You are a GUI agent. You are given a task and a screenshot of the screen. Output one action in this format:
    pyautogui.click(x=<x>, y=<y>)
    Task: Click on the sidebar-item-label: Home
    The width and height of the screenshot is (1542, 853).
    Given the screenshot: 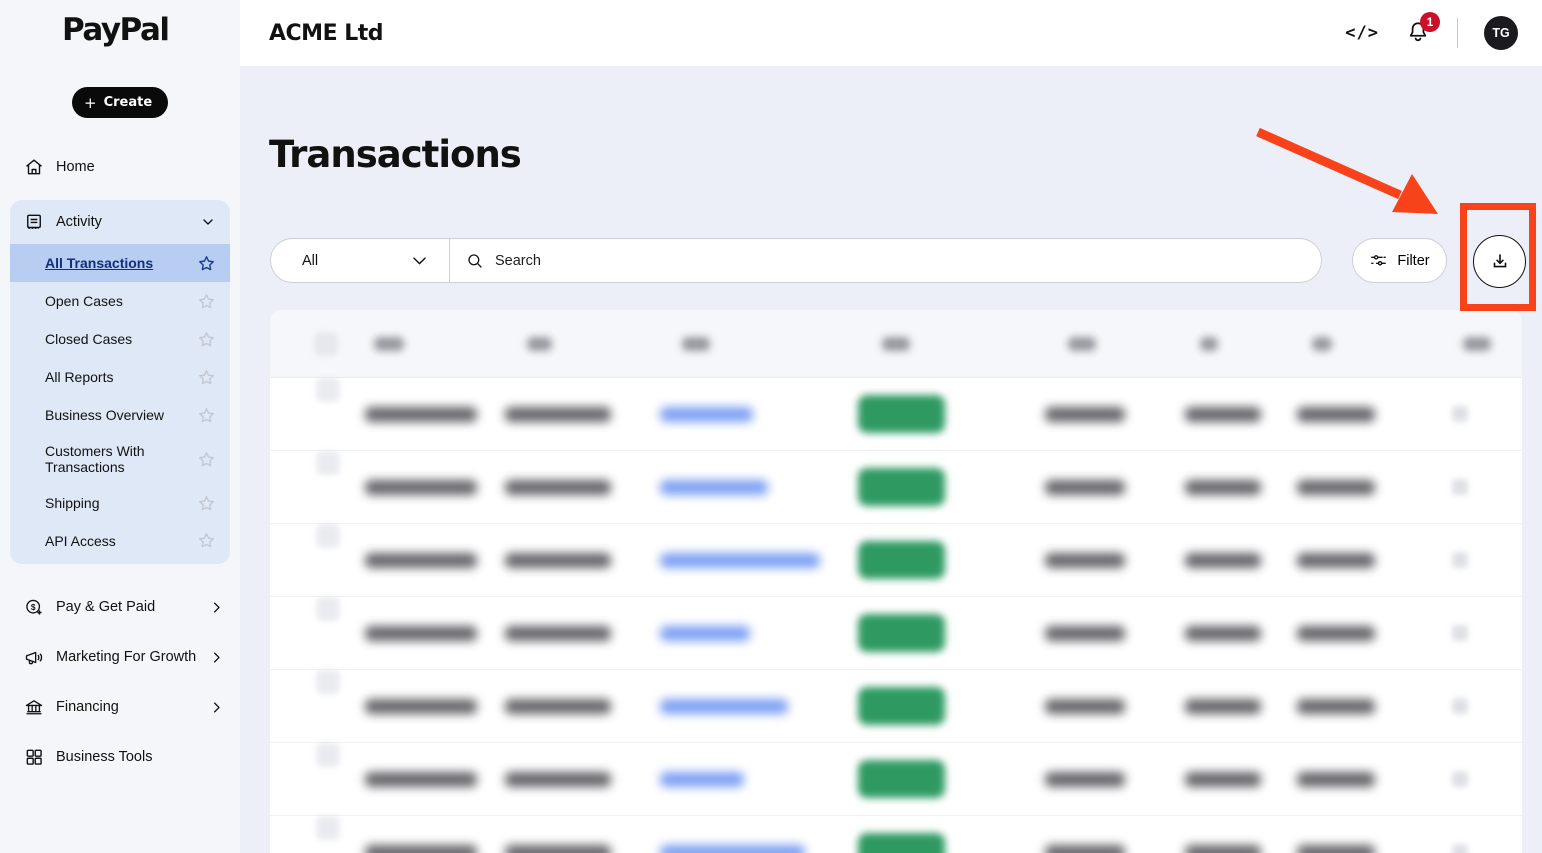 What is the action you would take?
    pyautogui.click(x=75, y=167)
    